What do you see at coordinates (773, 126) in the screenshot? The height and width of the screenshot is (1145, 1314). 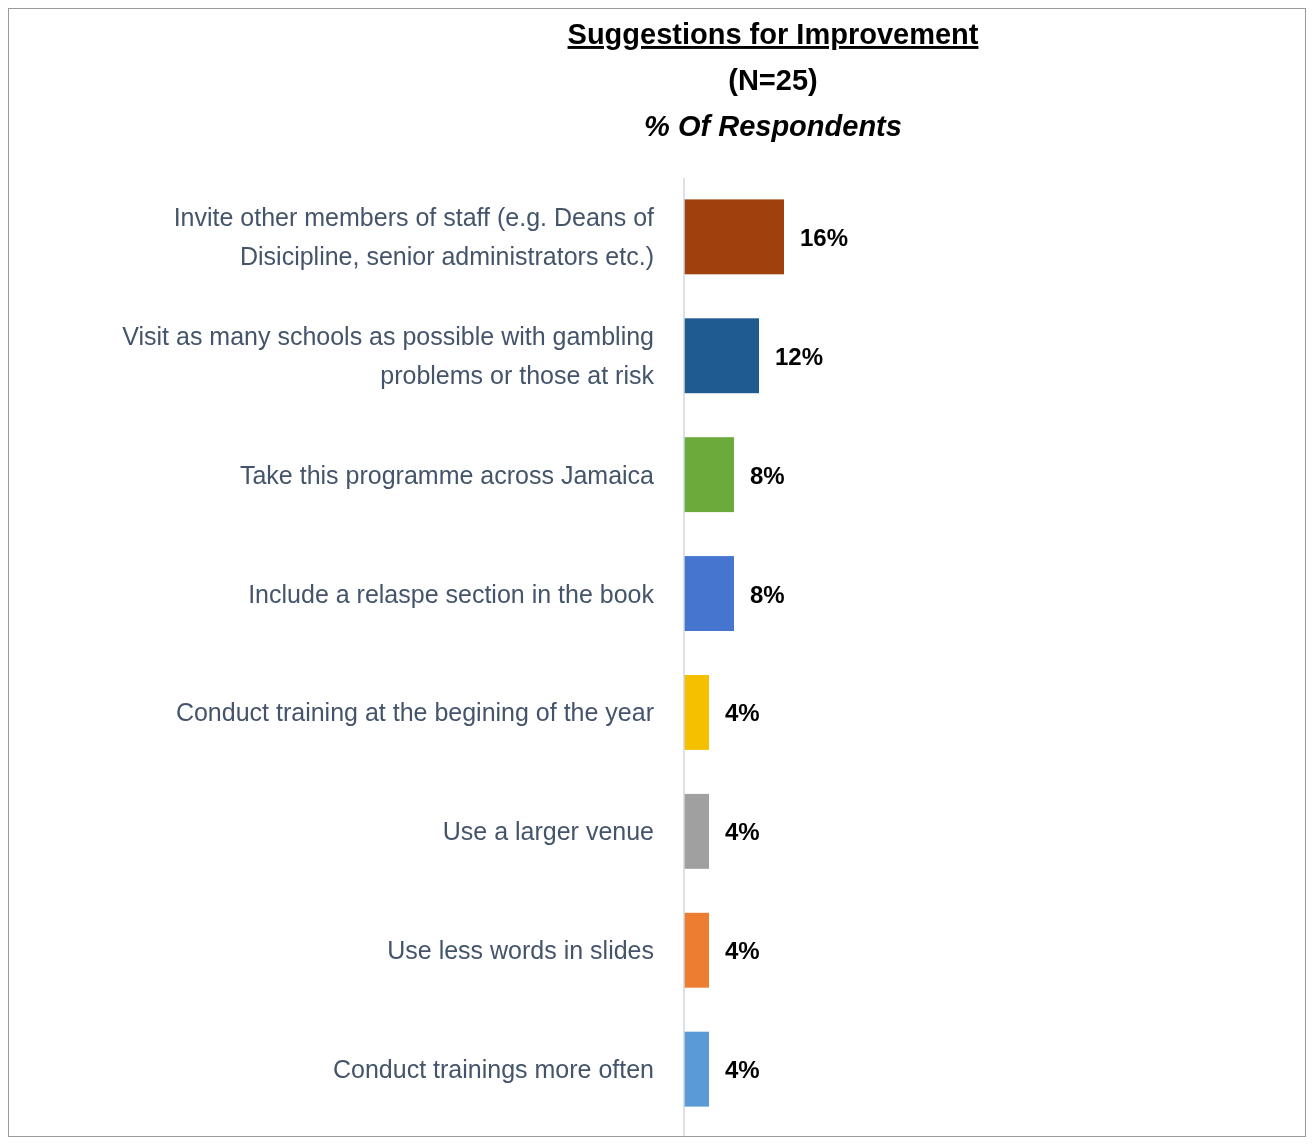 I see `text: % Of Respondents` at bounding box center [773, 126].